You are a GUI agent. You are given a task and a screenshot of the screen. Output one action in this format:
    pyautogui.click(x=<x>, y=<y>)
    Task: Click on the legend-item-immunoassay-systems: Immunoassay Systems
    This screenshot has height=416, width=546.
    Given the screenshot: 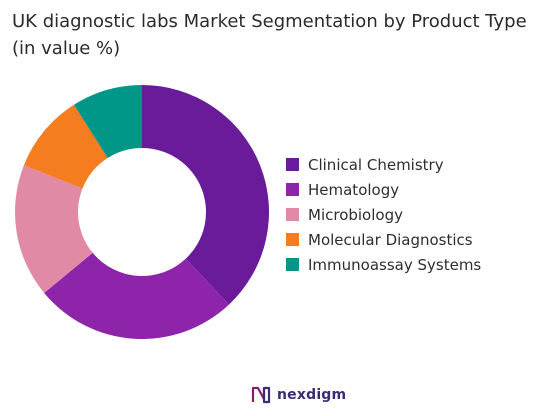 What is the action you would take?
    pyautogui.click(x=383, y=264)
    